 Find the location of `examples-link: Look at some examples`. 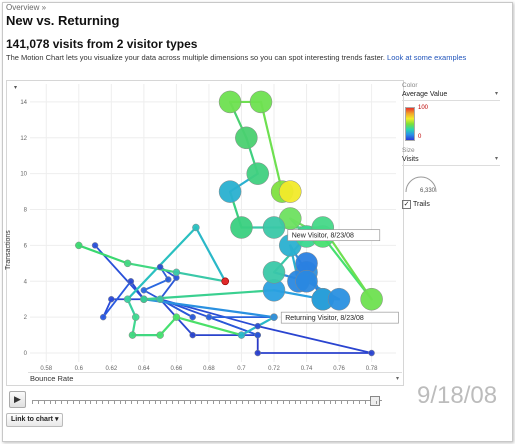

examples-link: Look at some examples is located at coordinates (427, 57).